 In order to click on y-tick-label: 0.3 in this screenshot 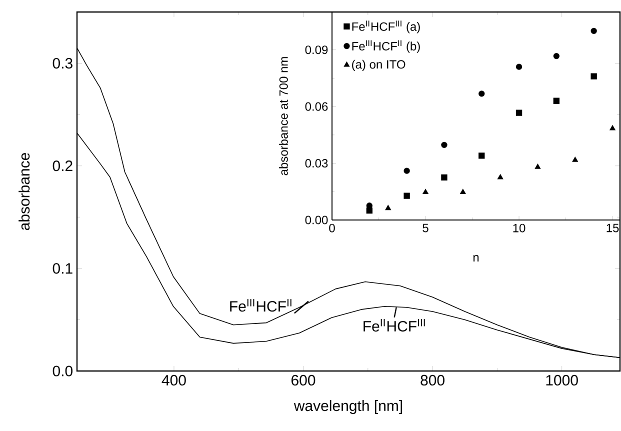, I will do `click(62, 63)`.